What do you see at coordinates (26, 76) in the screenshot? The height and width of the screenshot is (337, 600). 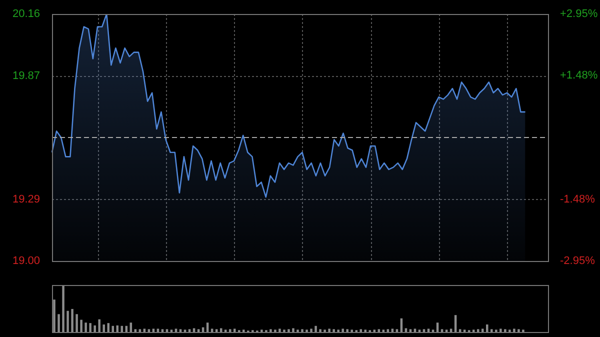 I see `y-tick-label: 19.87` at bounding box center [26, 76].